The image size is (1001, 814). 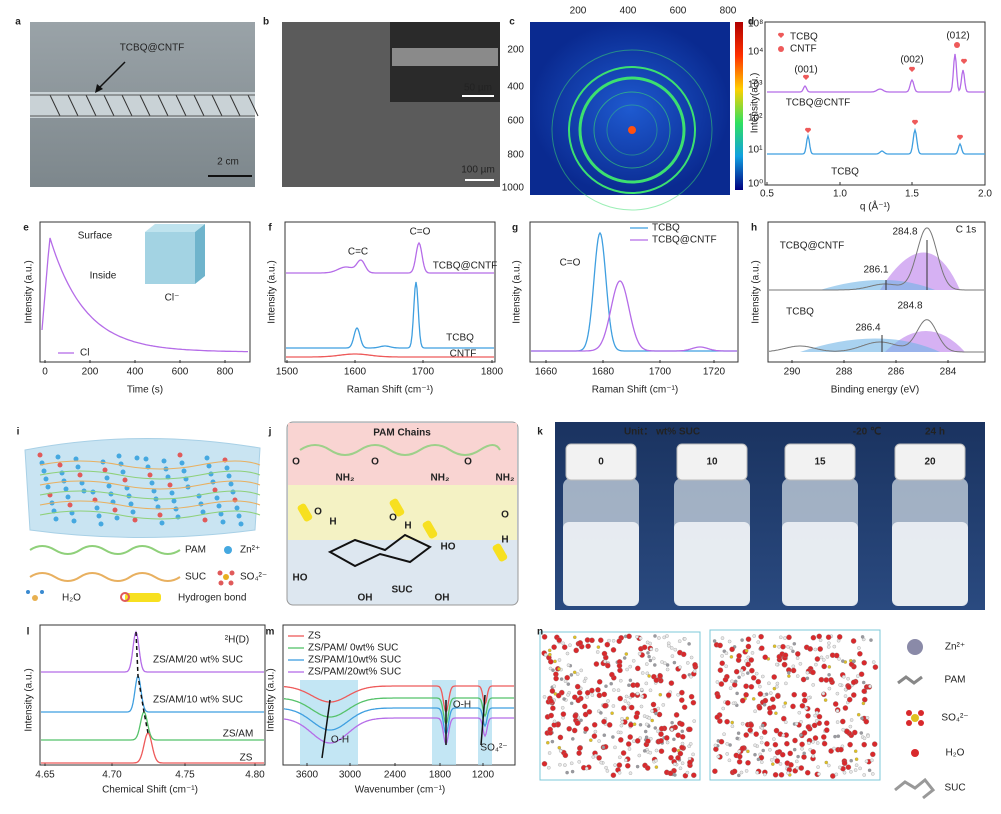 I want to click on fill, so click(x=870, y=345).